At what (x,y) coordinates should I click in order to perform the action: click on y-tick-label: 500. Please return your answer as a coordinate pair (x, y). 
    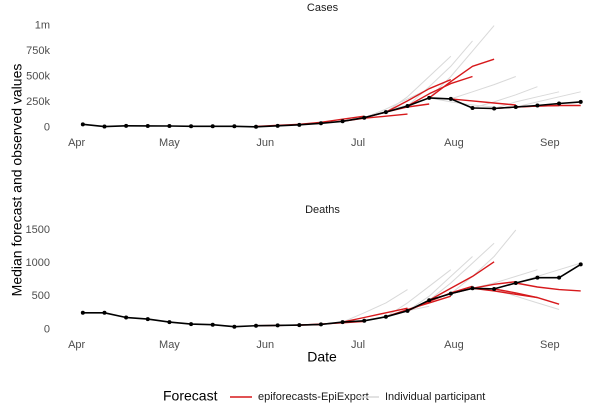
    Looking at the image, I should click on (41, 296).